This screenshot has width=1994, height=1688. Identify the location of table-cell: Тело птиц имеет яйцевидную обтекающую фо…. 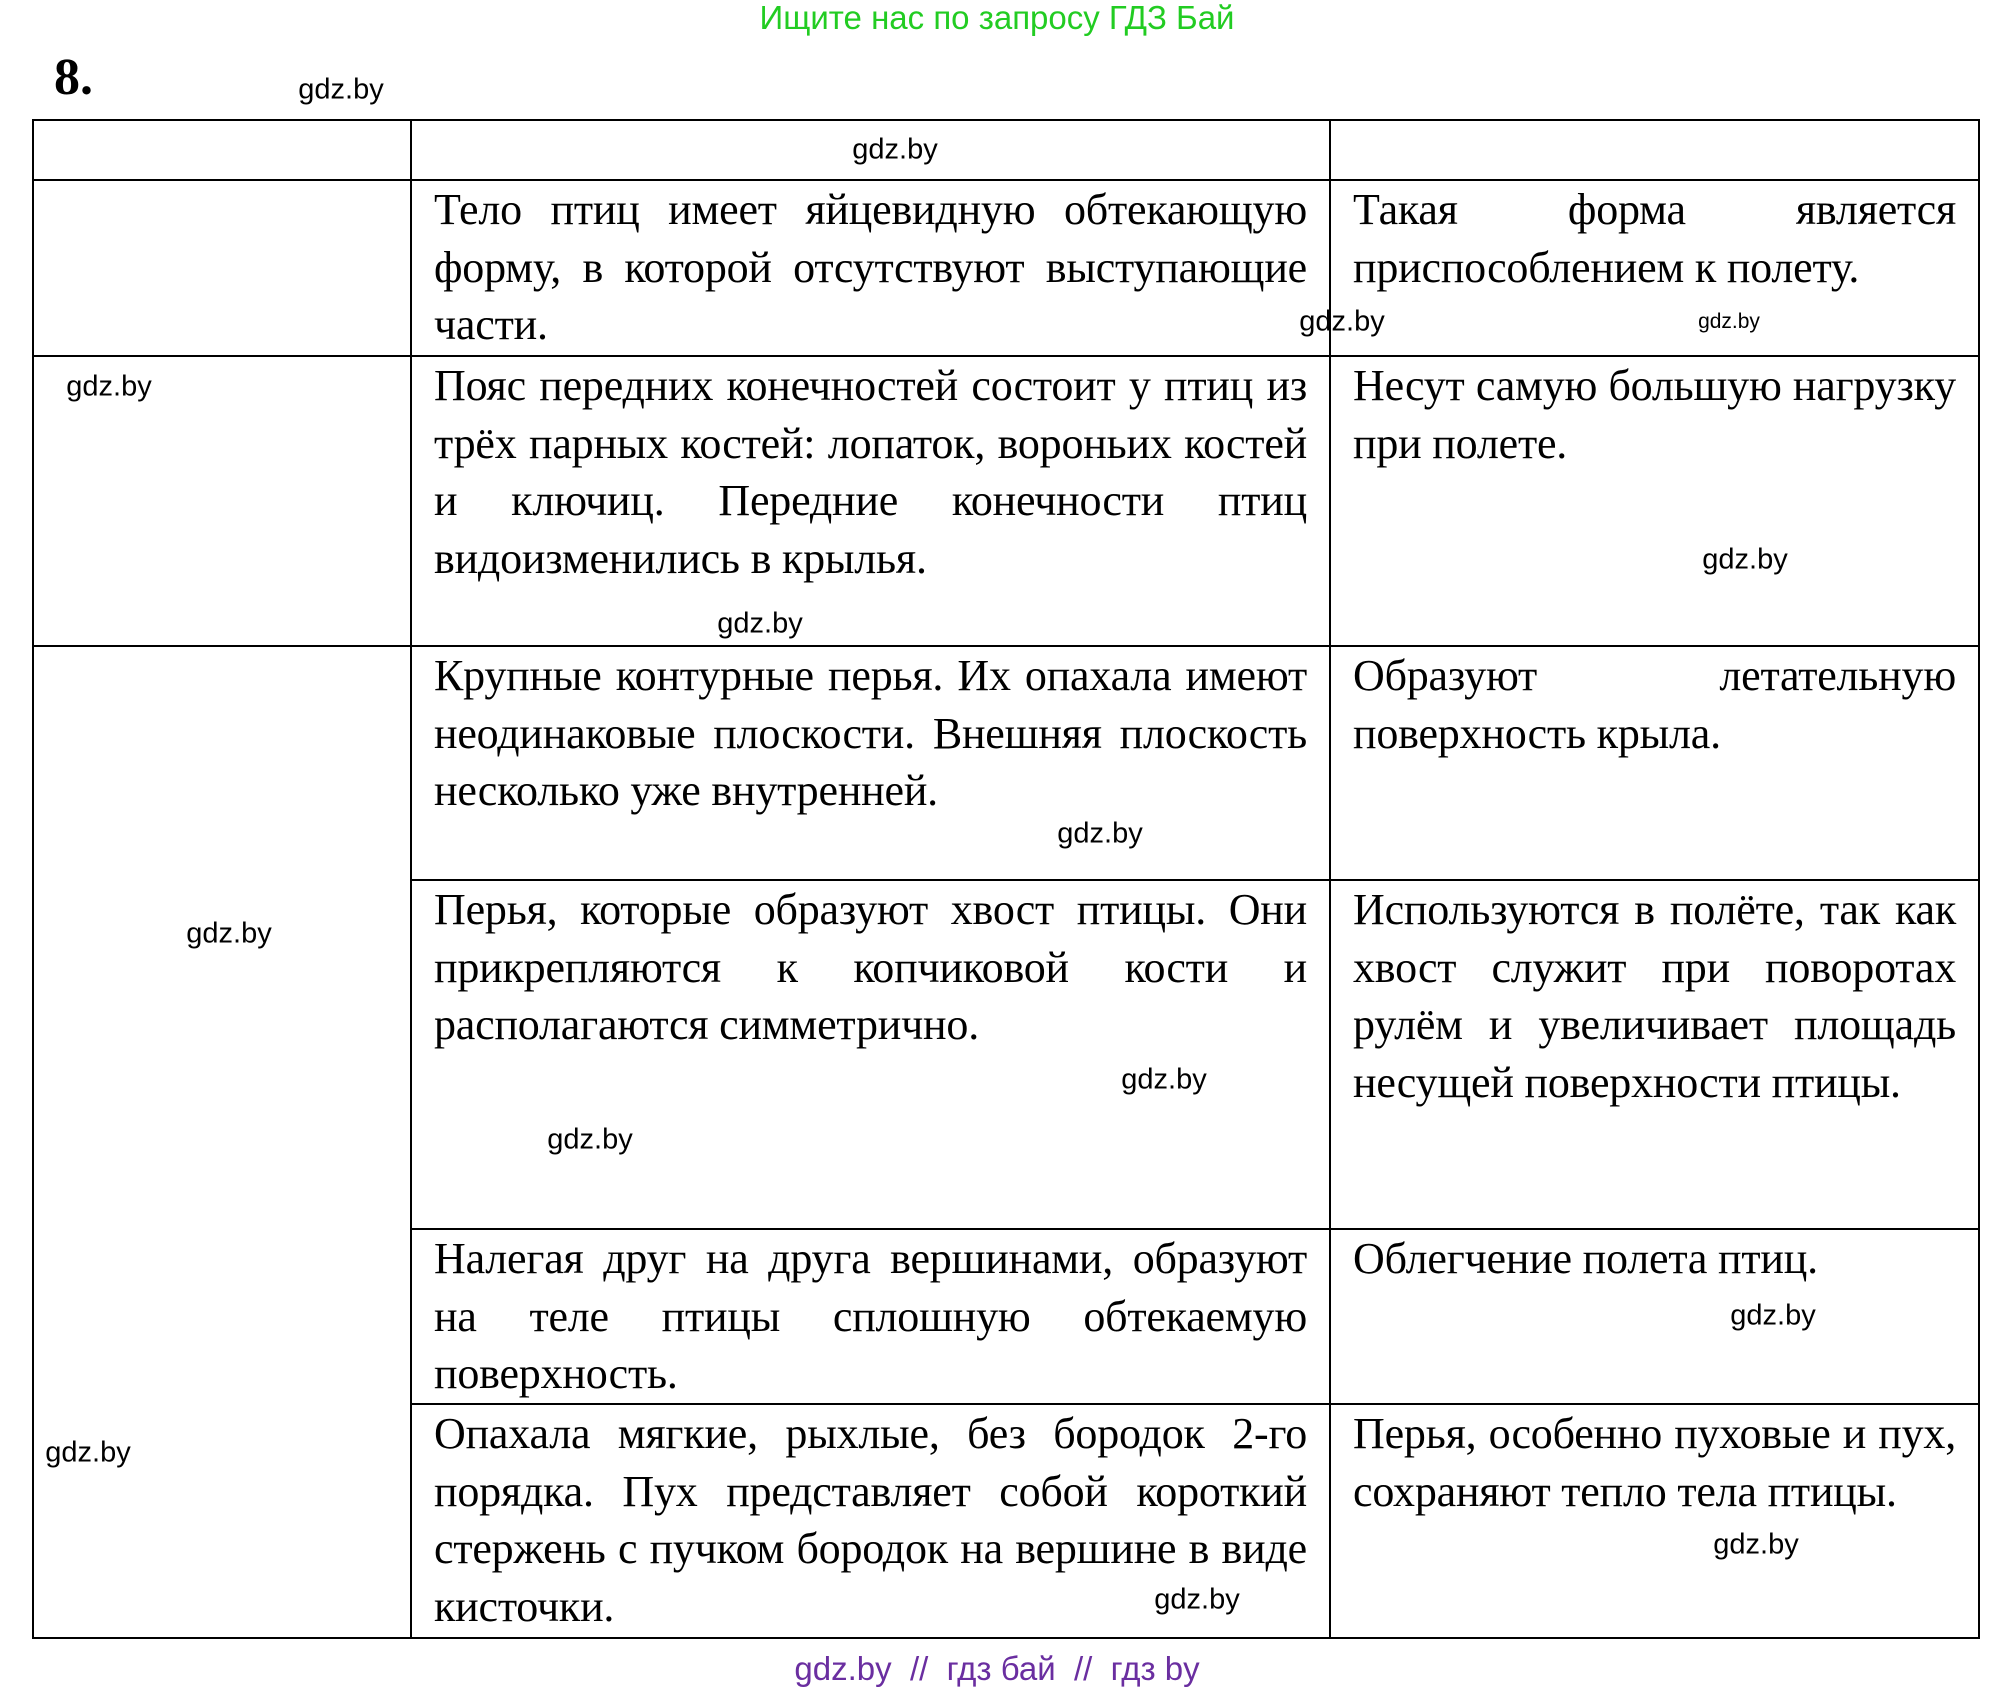
(870, 268).